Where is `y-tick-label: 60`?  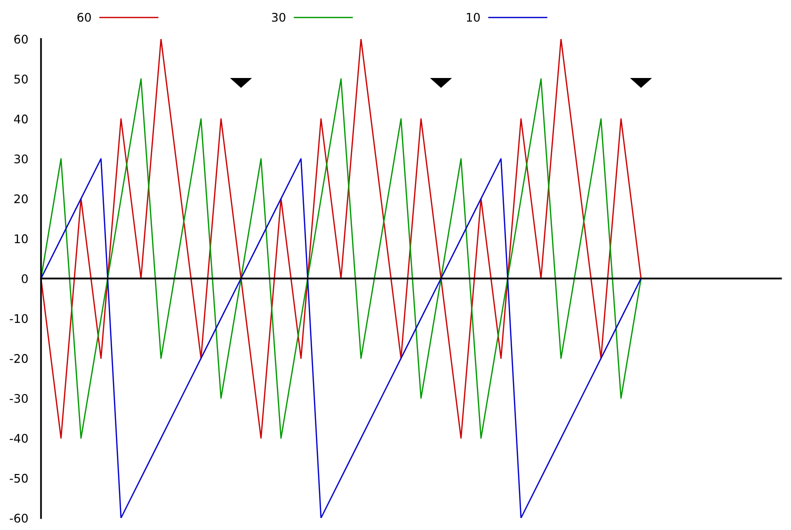
y-tick-label: 60 is located at coordinates (21, 39).